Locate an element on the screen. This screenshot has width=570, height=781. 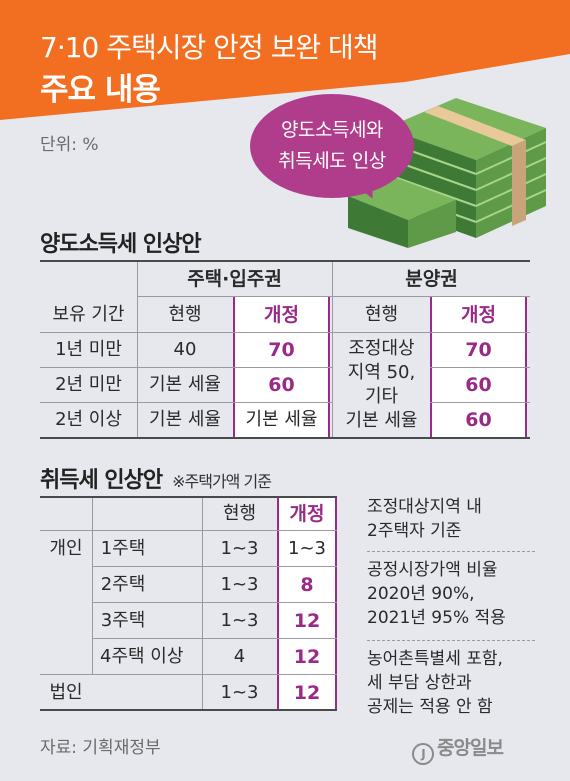
house-count: 4주택 이상 is located at coordinates (142, 656).